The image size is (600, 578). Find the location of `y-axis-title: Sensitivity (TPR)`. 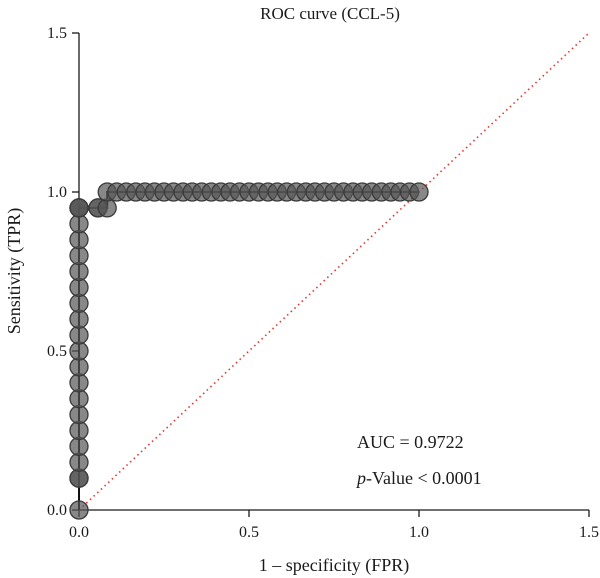

y-axis-title: Sensitivity (TPR) is located at coordinates (14, 271).